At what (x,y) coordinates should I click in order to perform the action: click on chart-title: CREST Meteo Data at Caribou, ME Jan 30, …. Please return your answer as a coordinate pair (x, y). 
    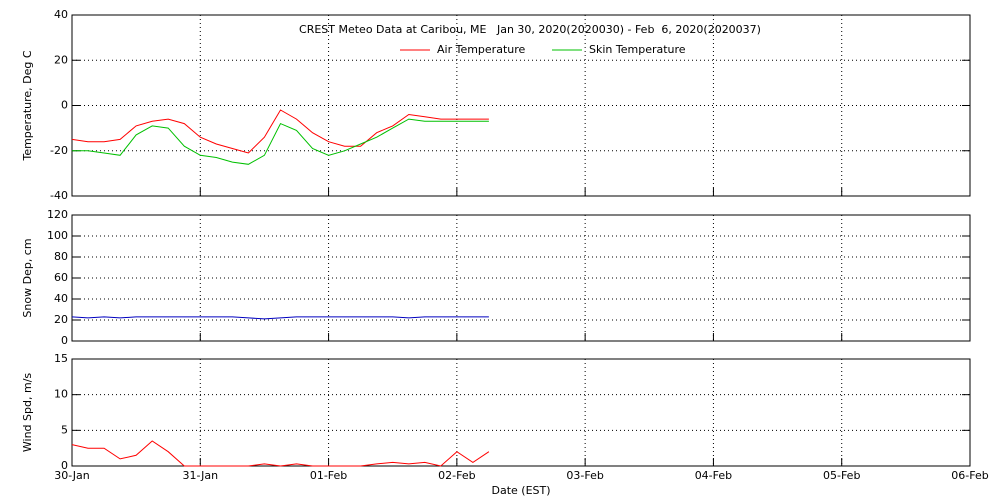
    Looking at the image, I should click on (530, 29).